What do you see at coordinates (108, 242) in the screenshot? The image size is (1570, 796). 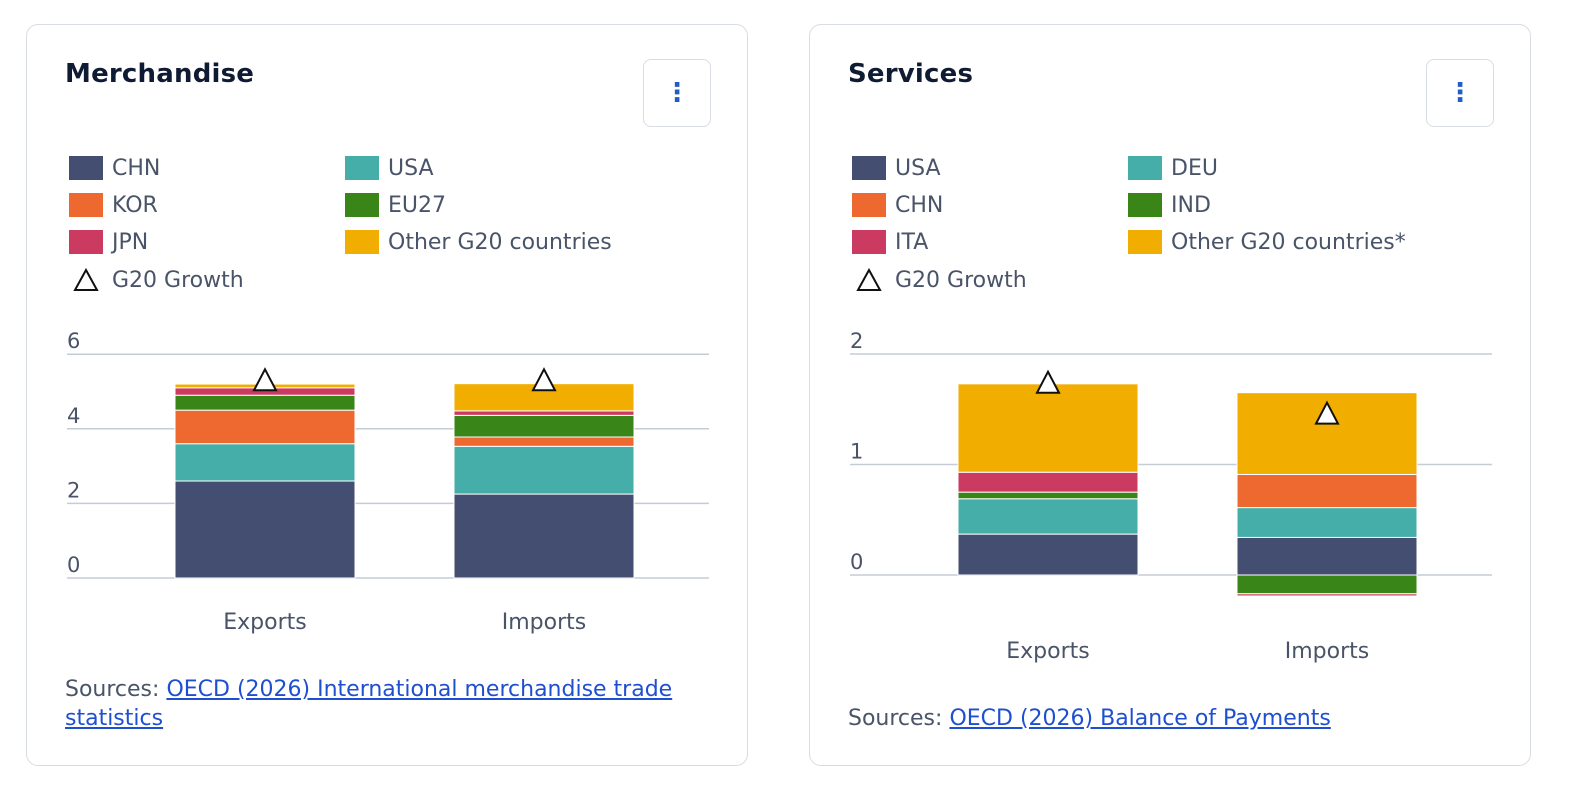 I see `legend-item-jpn: JPN` at bounding box center [108, 242].